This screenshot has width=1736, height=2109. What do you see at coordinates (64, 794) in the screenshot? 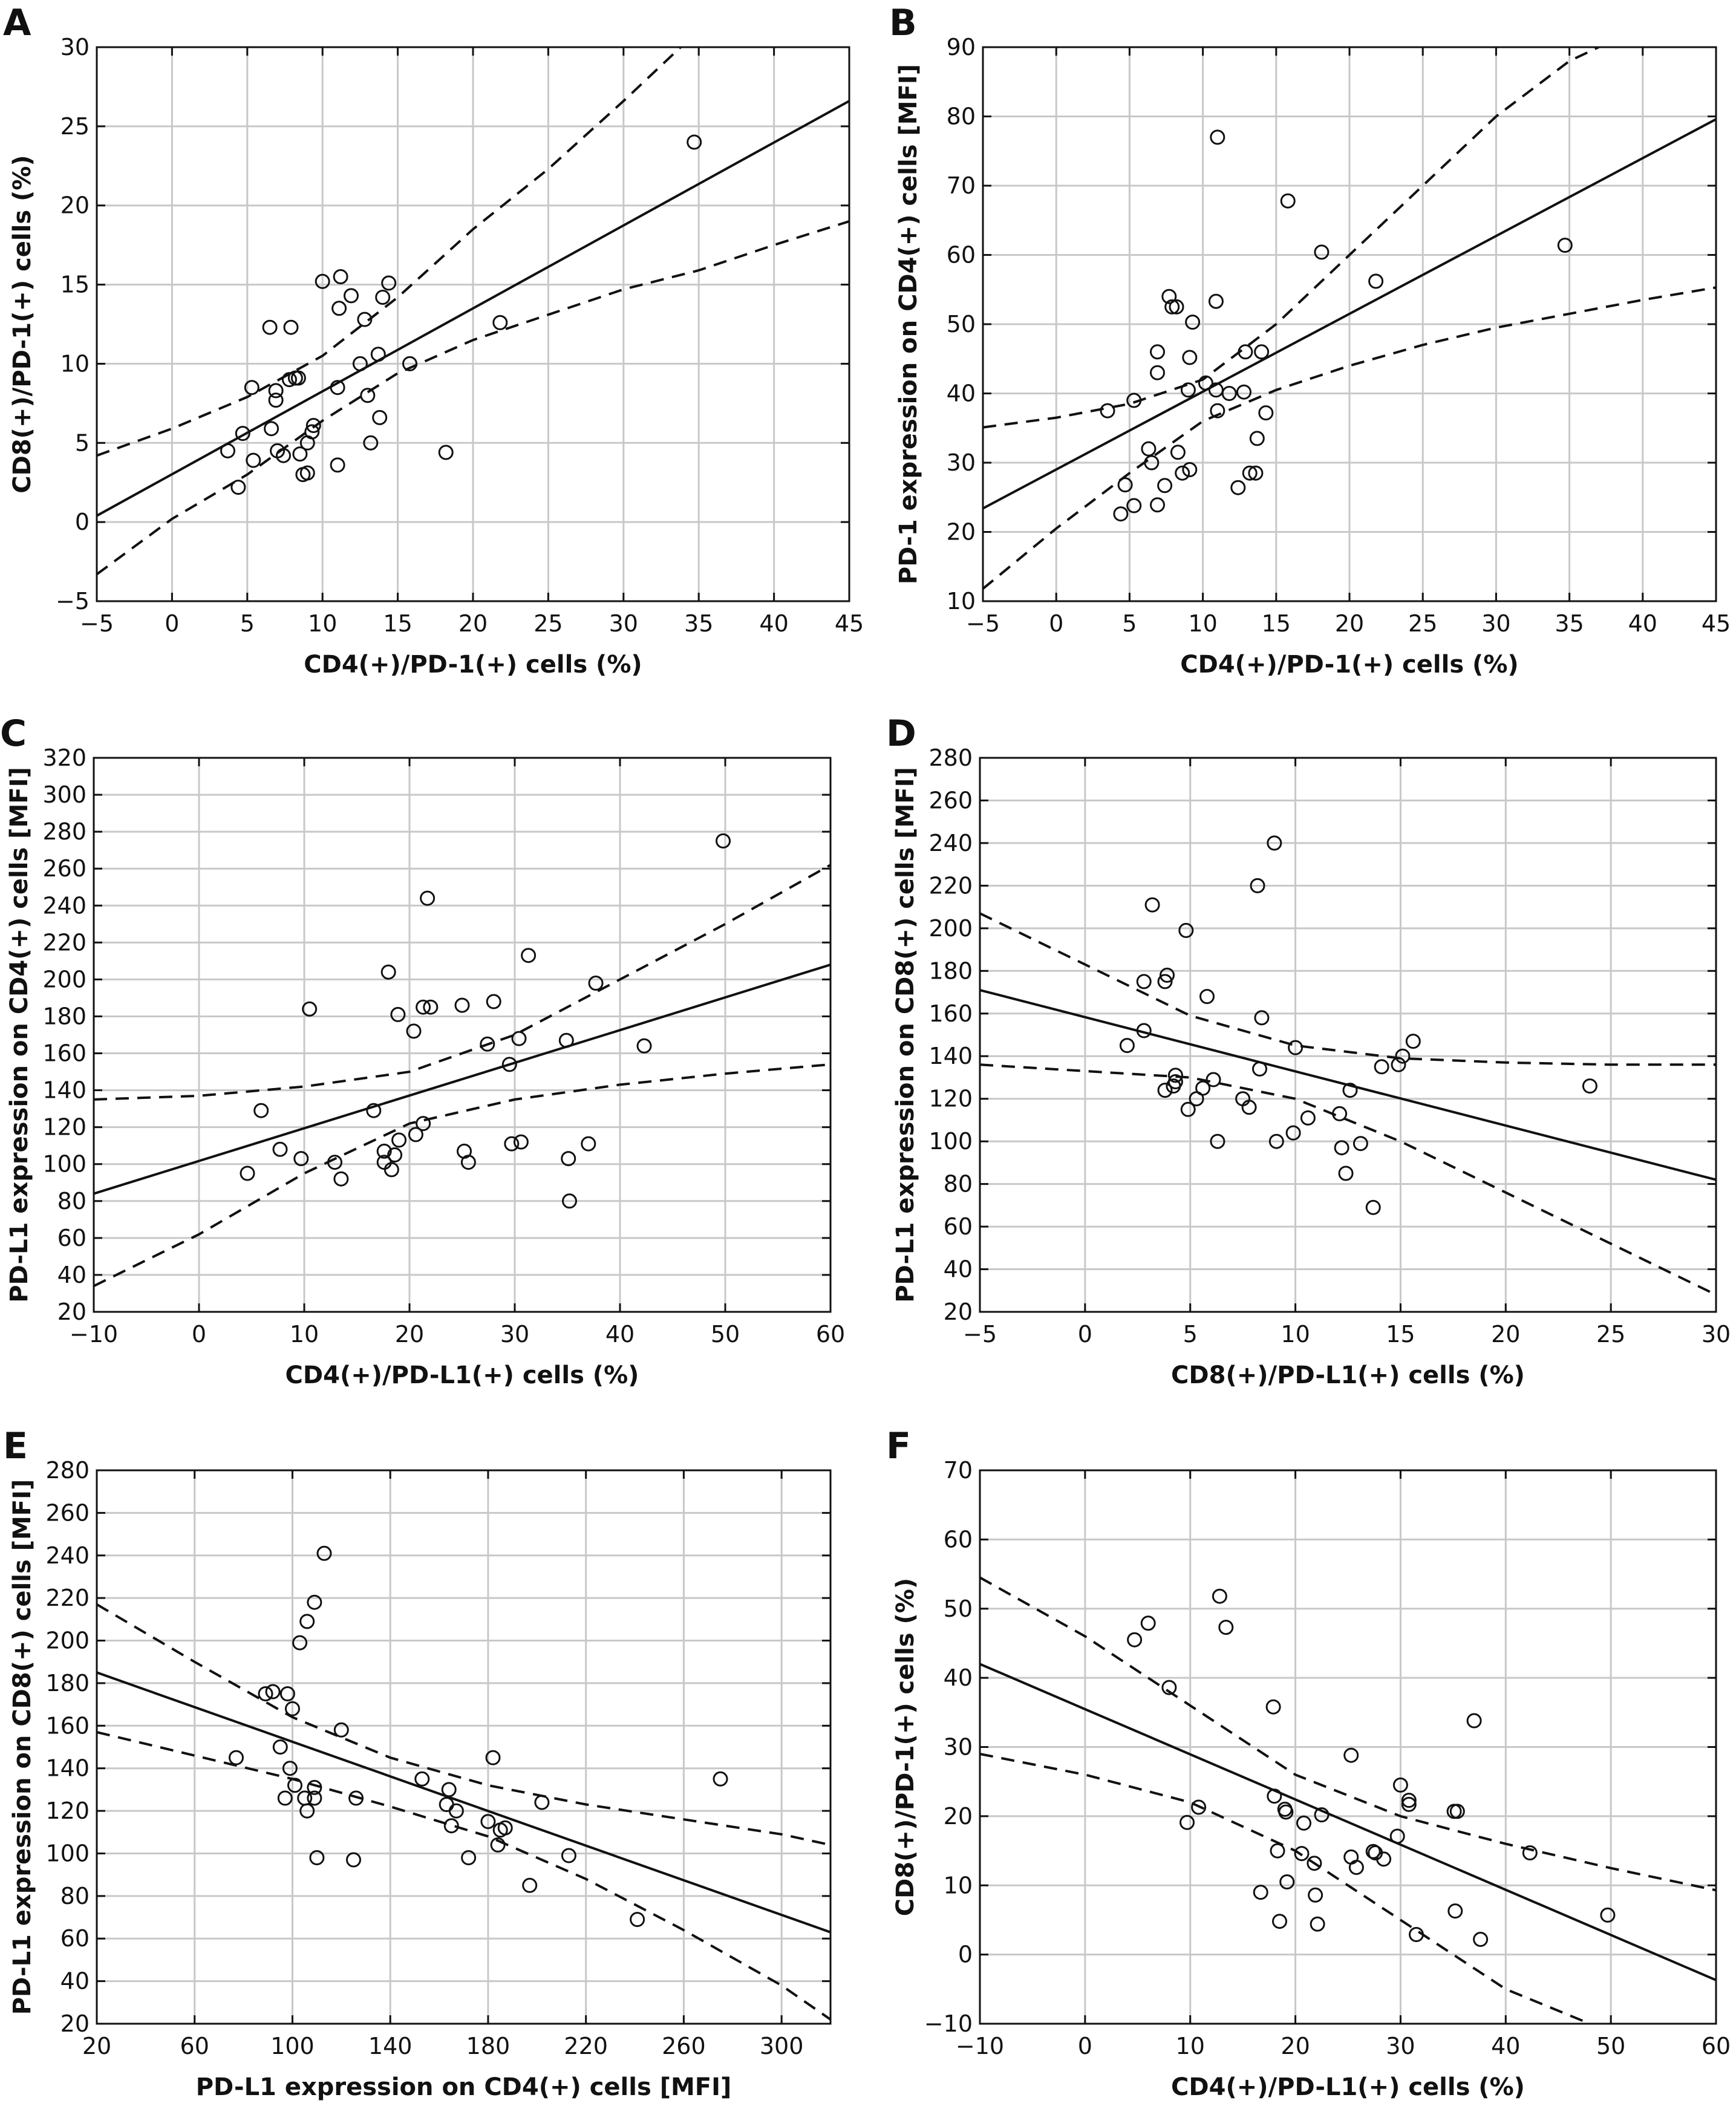
I see `y-tick-label: 300` at bounding box center [64, 794].